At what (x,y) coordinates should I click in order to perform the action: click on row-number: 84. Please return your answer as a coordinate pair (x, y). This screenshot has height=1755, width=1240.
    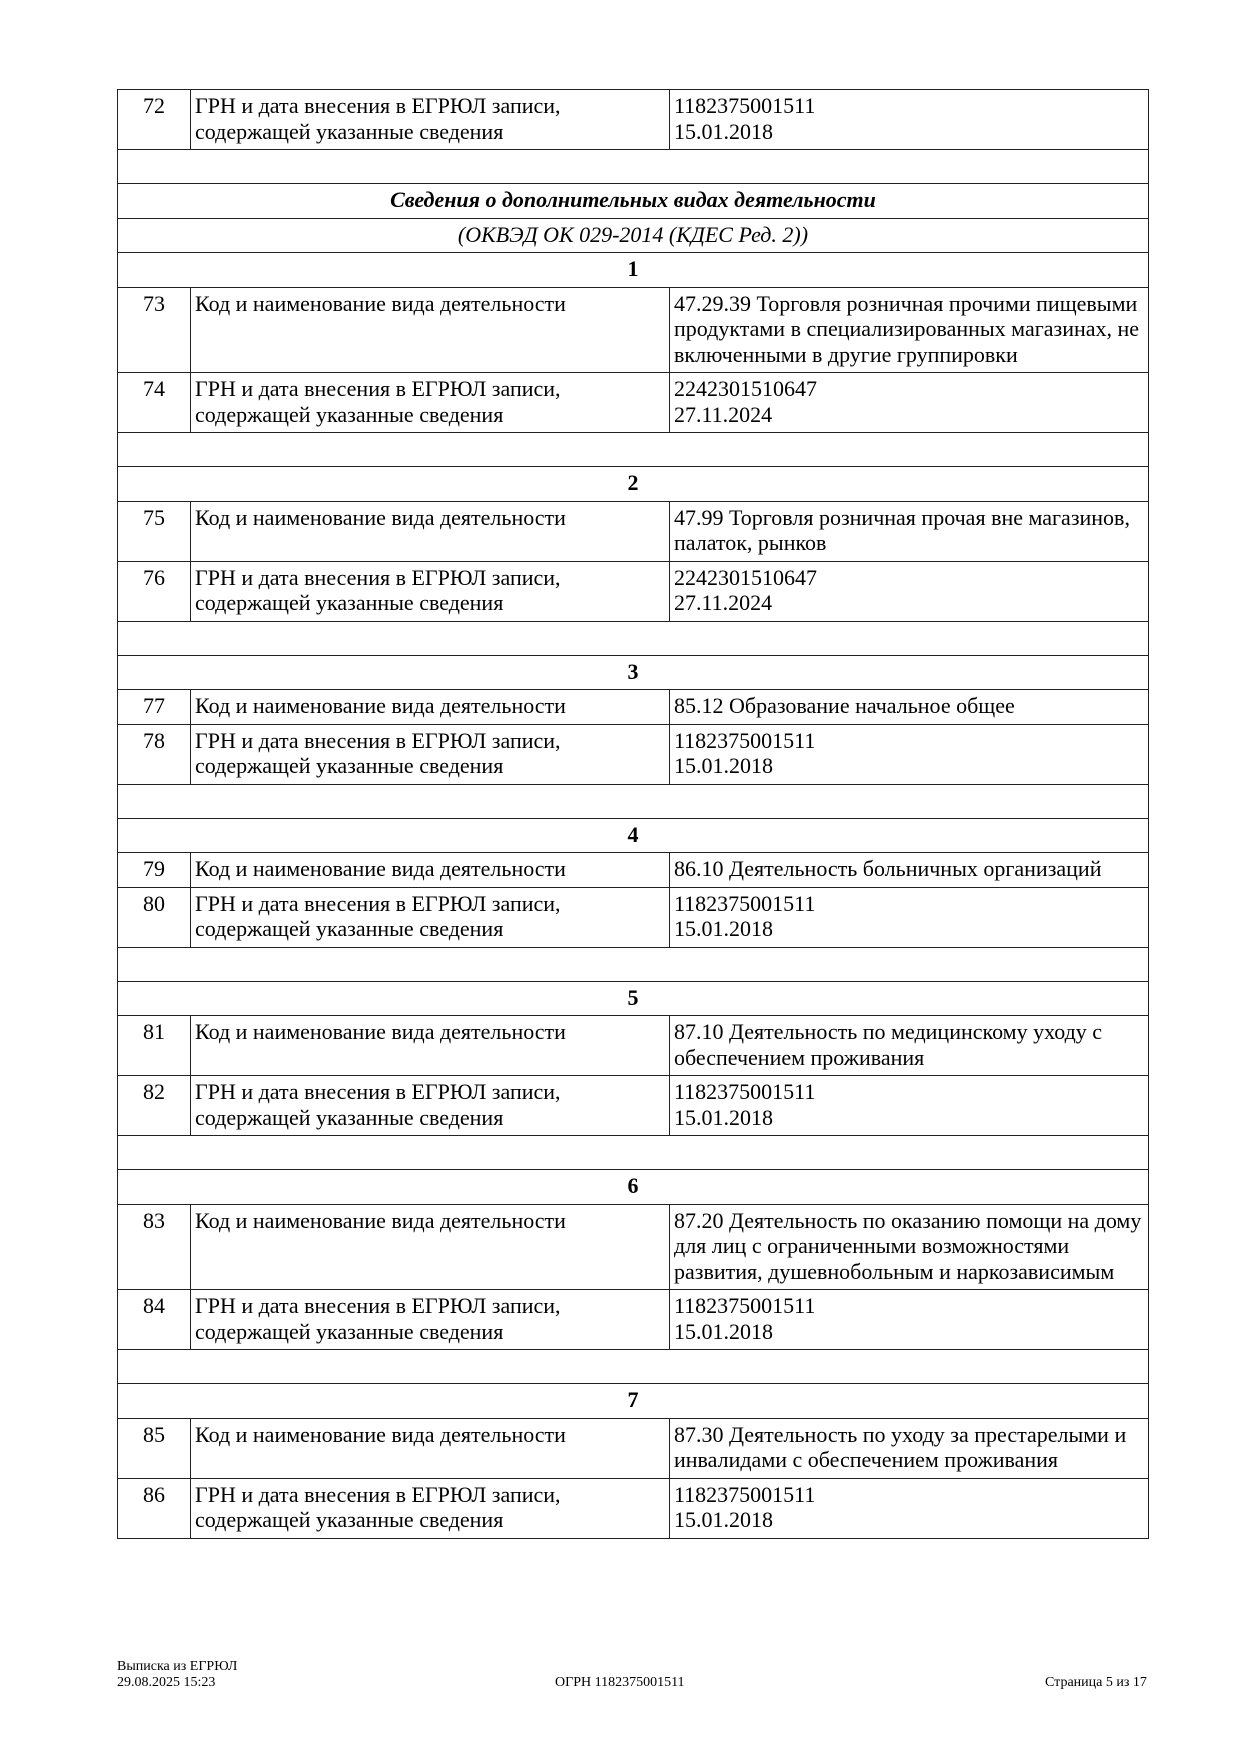
    Looking at the image, I should click on (154, 1319).